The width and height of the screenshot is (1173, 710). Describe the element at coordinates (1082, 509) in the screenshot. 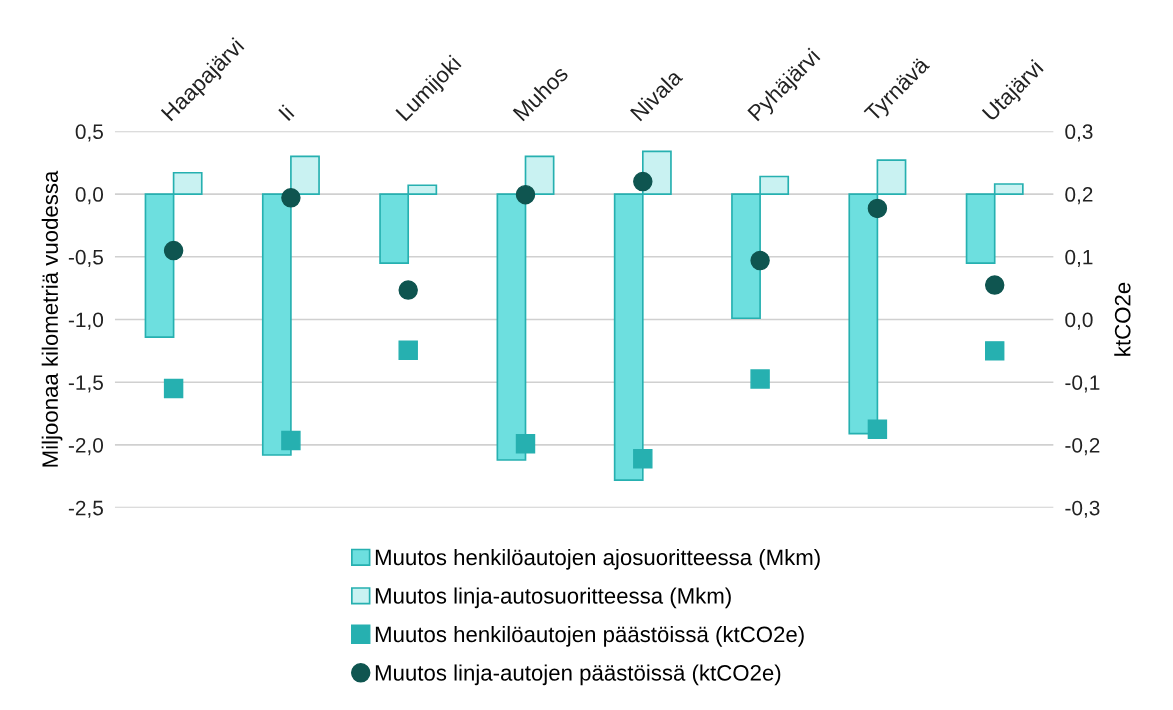

I see `y2-tick-label: -0,3` at that location.